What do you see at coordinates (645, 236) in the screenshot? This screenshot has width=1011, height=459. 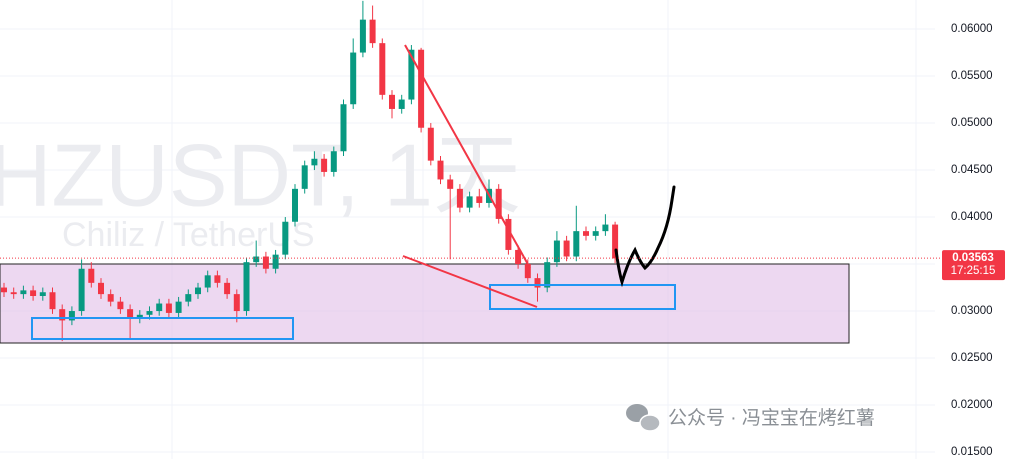 I see `hand-drawn-path` at bounding box center [645, 236].